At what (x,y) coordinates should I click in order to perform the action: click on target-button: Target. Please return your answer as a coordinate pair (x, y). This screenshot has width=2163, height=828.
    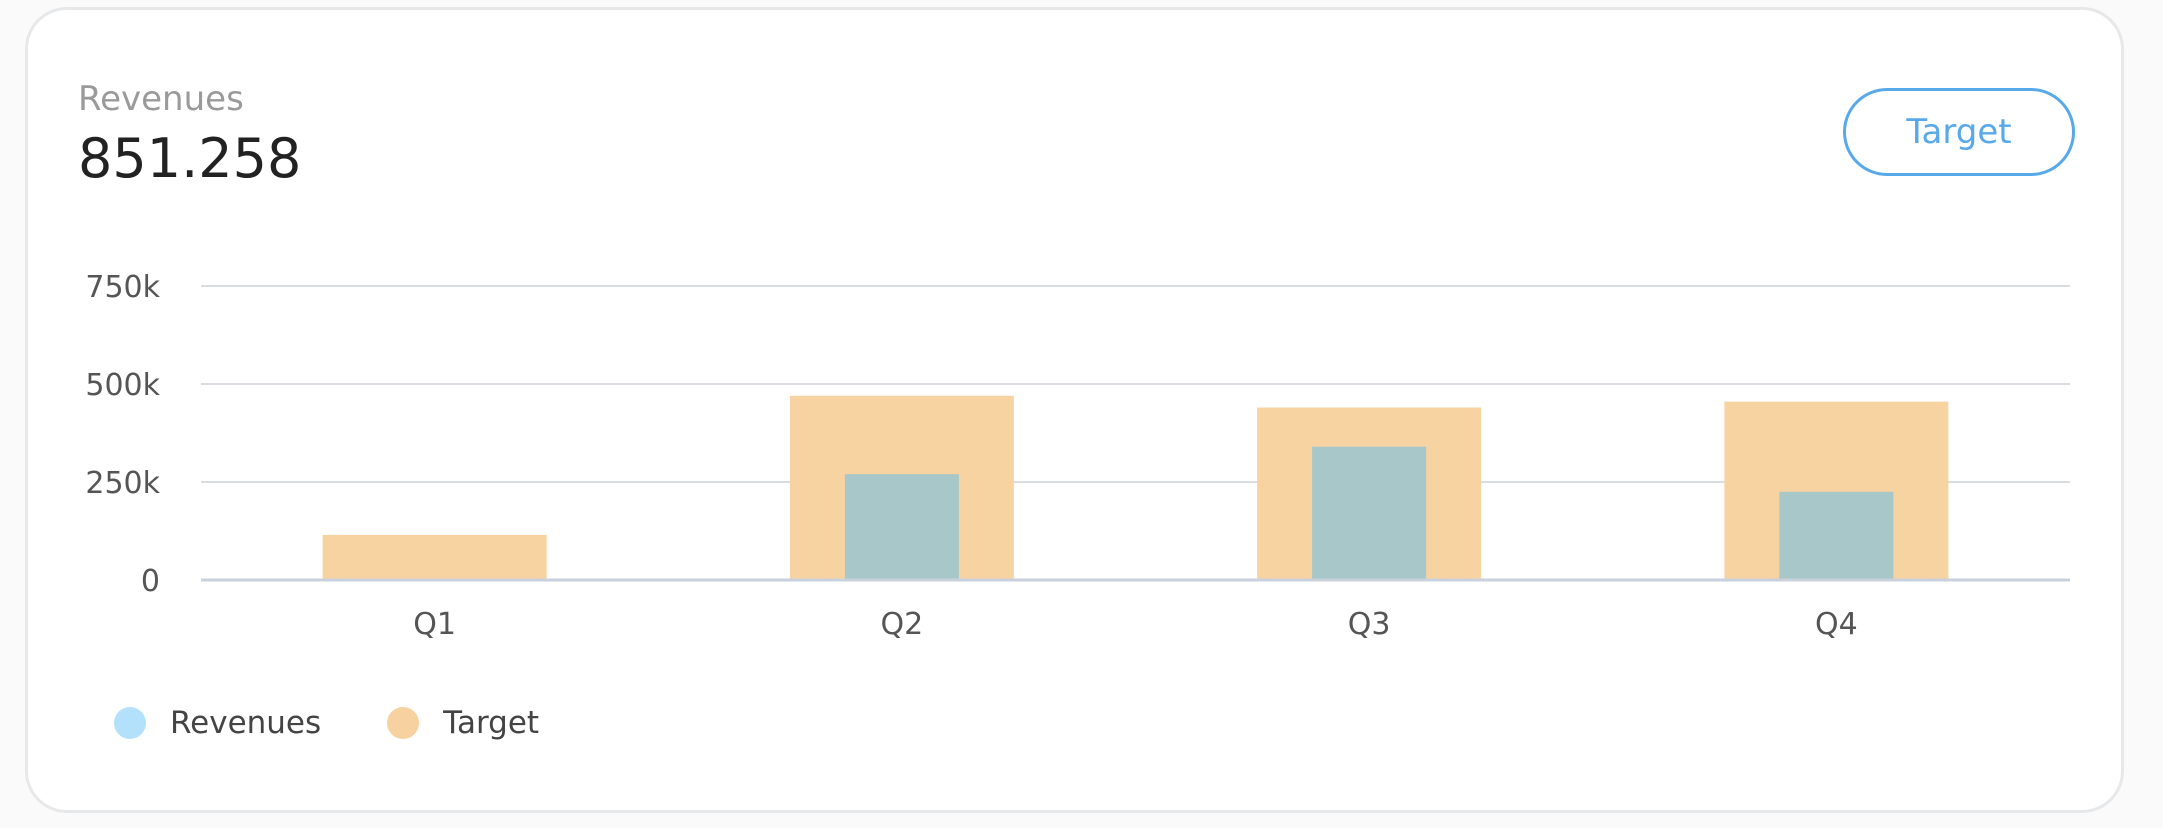
    Looking at the image, I should click on (1959, 132).